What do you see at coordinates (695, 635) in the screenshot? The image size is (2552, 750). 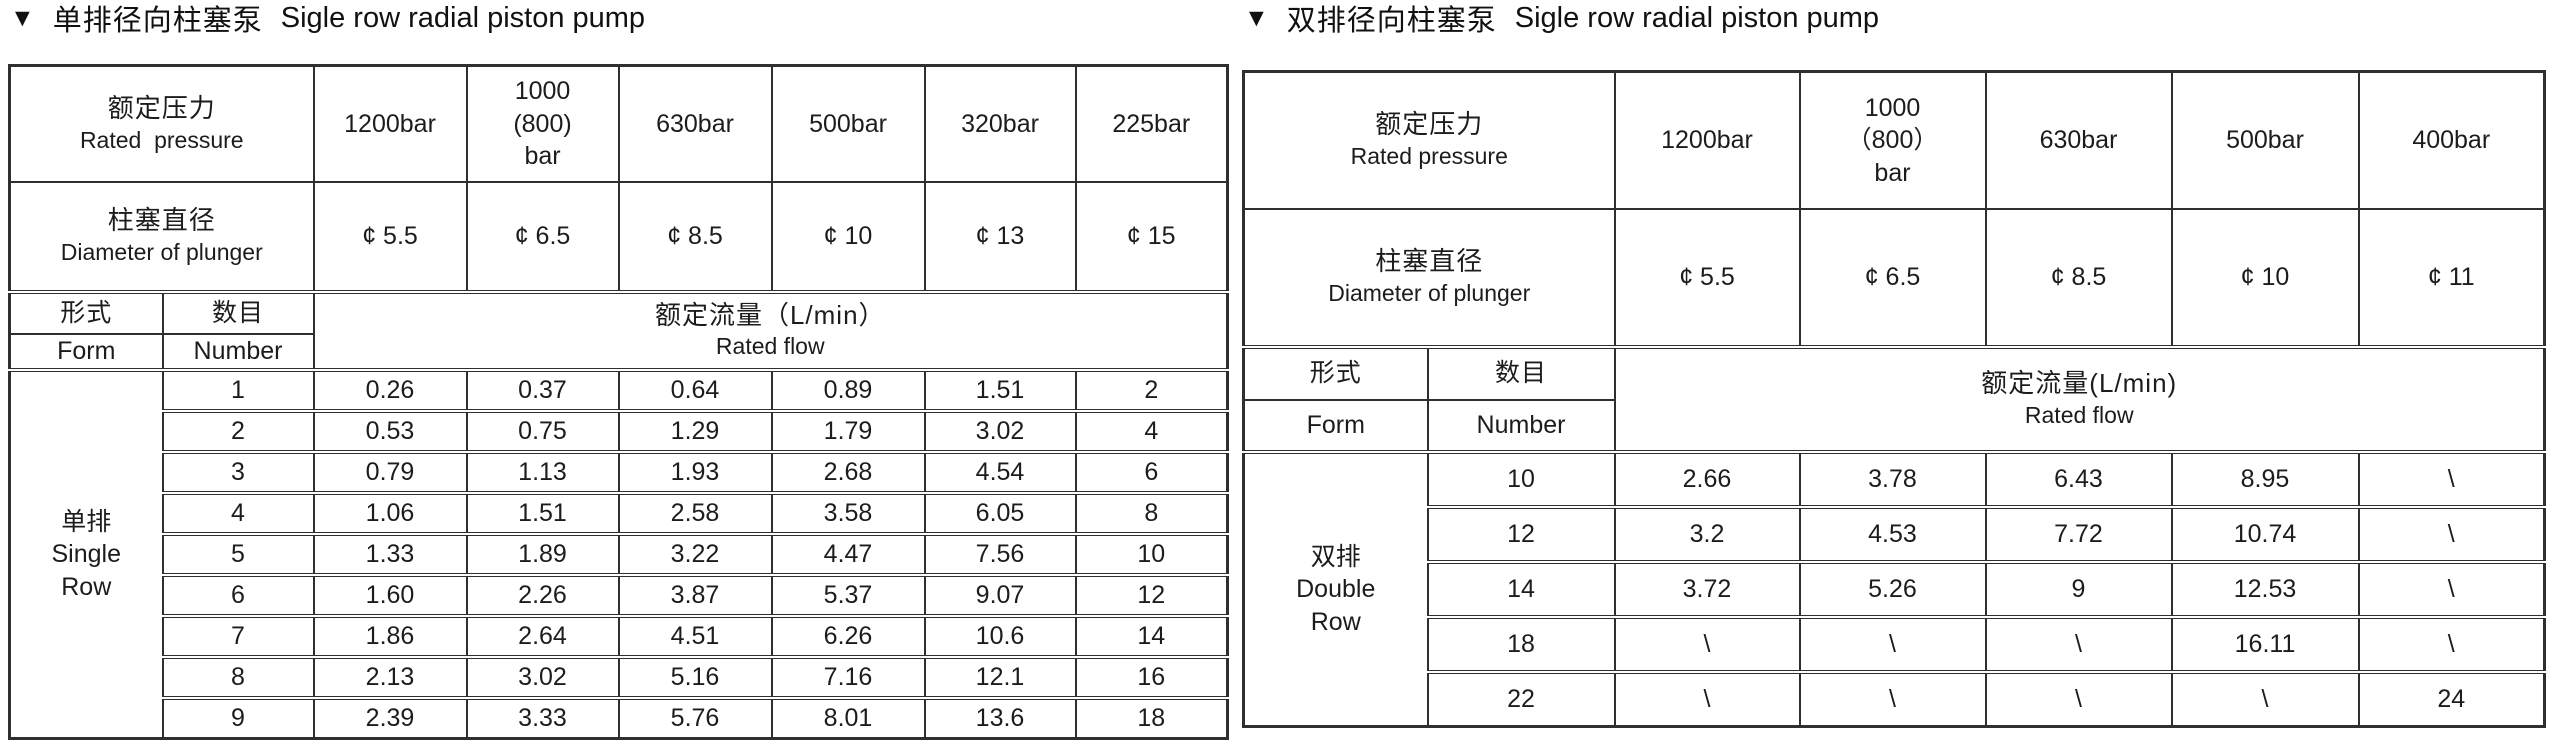 I see `flow-value-cell: 4.51` at bounding box center [695, 635].